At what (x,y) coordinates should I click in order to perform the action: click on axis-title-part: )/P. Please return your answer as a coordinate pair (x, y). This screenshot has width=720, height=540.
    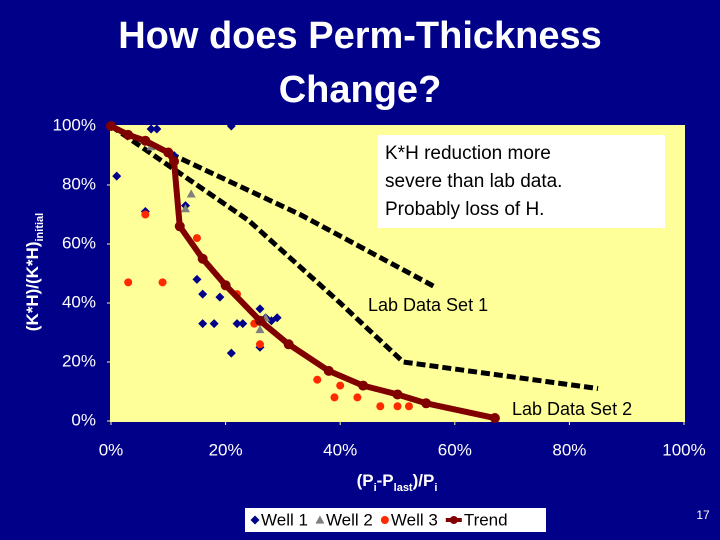
    Looking at the image, I should click on (424, 480).